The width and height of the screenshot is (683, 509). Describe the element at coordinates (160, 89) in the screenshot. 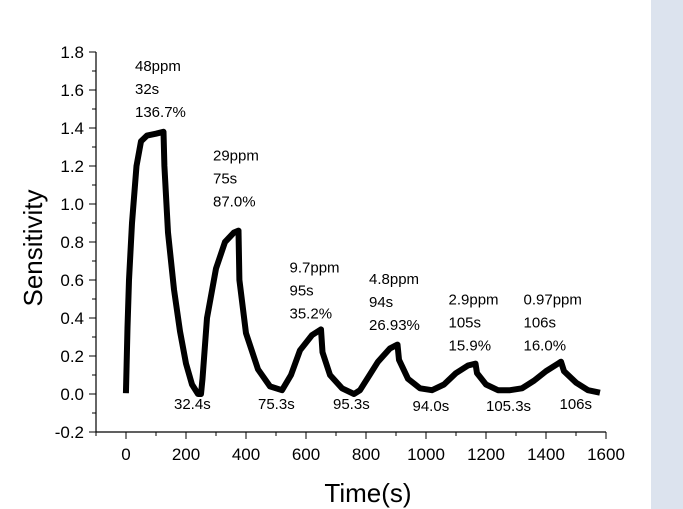

I see `annotation-peak-1: 48ppm 32s 136.7%` at that location.